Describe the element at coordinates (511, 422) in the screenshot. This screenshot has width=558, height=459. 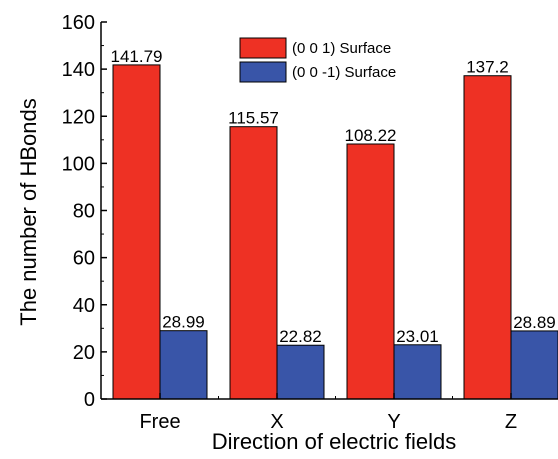
I see `x-tick-label-z: Z` at that location.